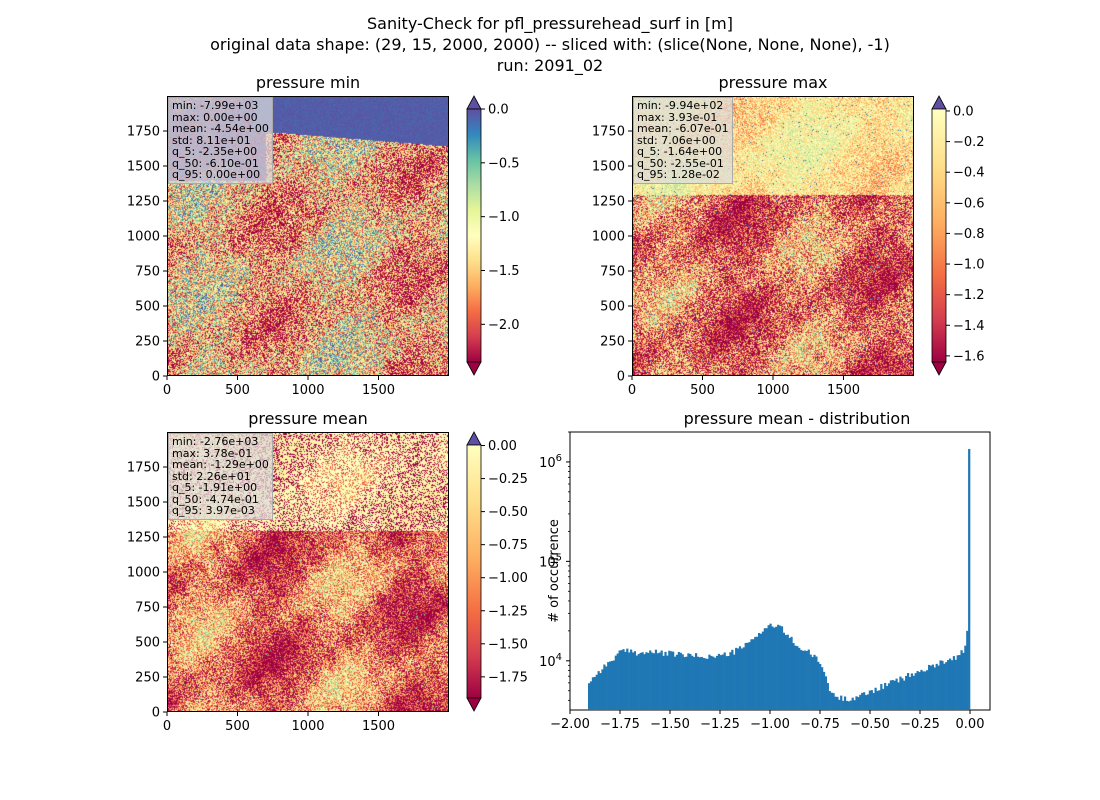  What do you see at coordinates (939, 368) in the screenshot?
I see `colorbar-extend-min` at bounding box center [939, 368].